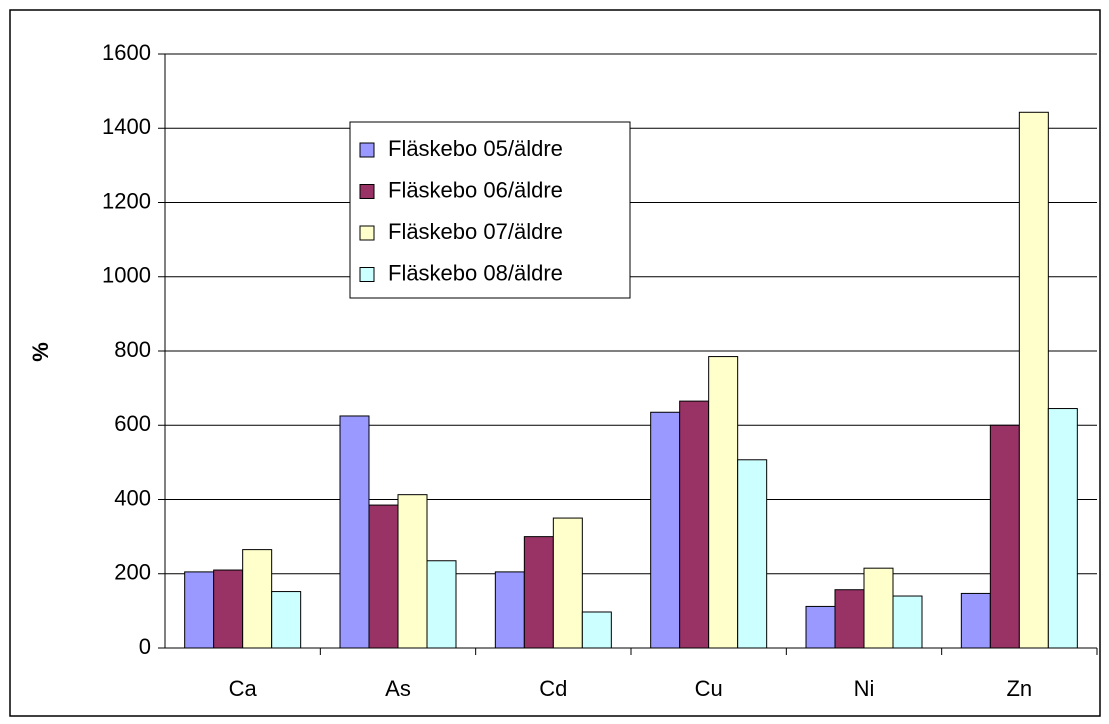  Describe the element at coordinates (126, 200) in the screenshot. I see `y-tick-label: 1200` at that location.